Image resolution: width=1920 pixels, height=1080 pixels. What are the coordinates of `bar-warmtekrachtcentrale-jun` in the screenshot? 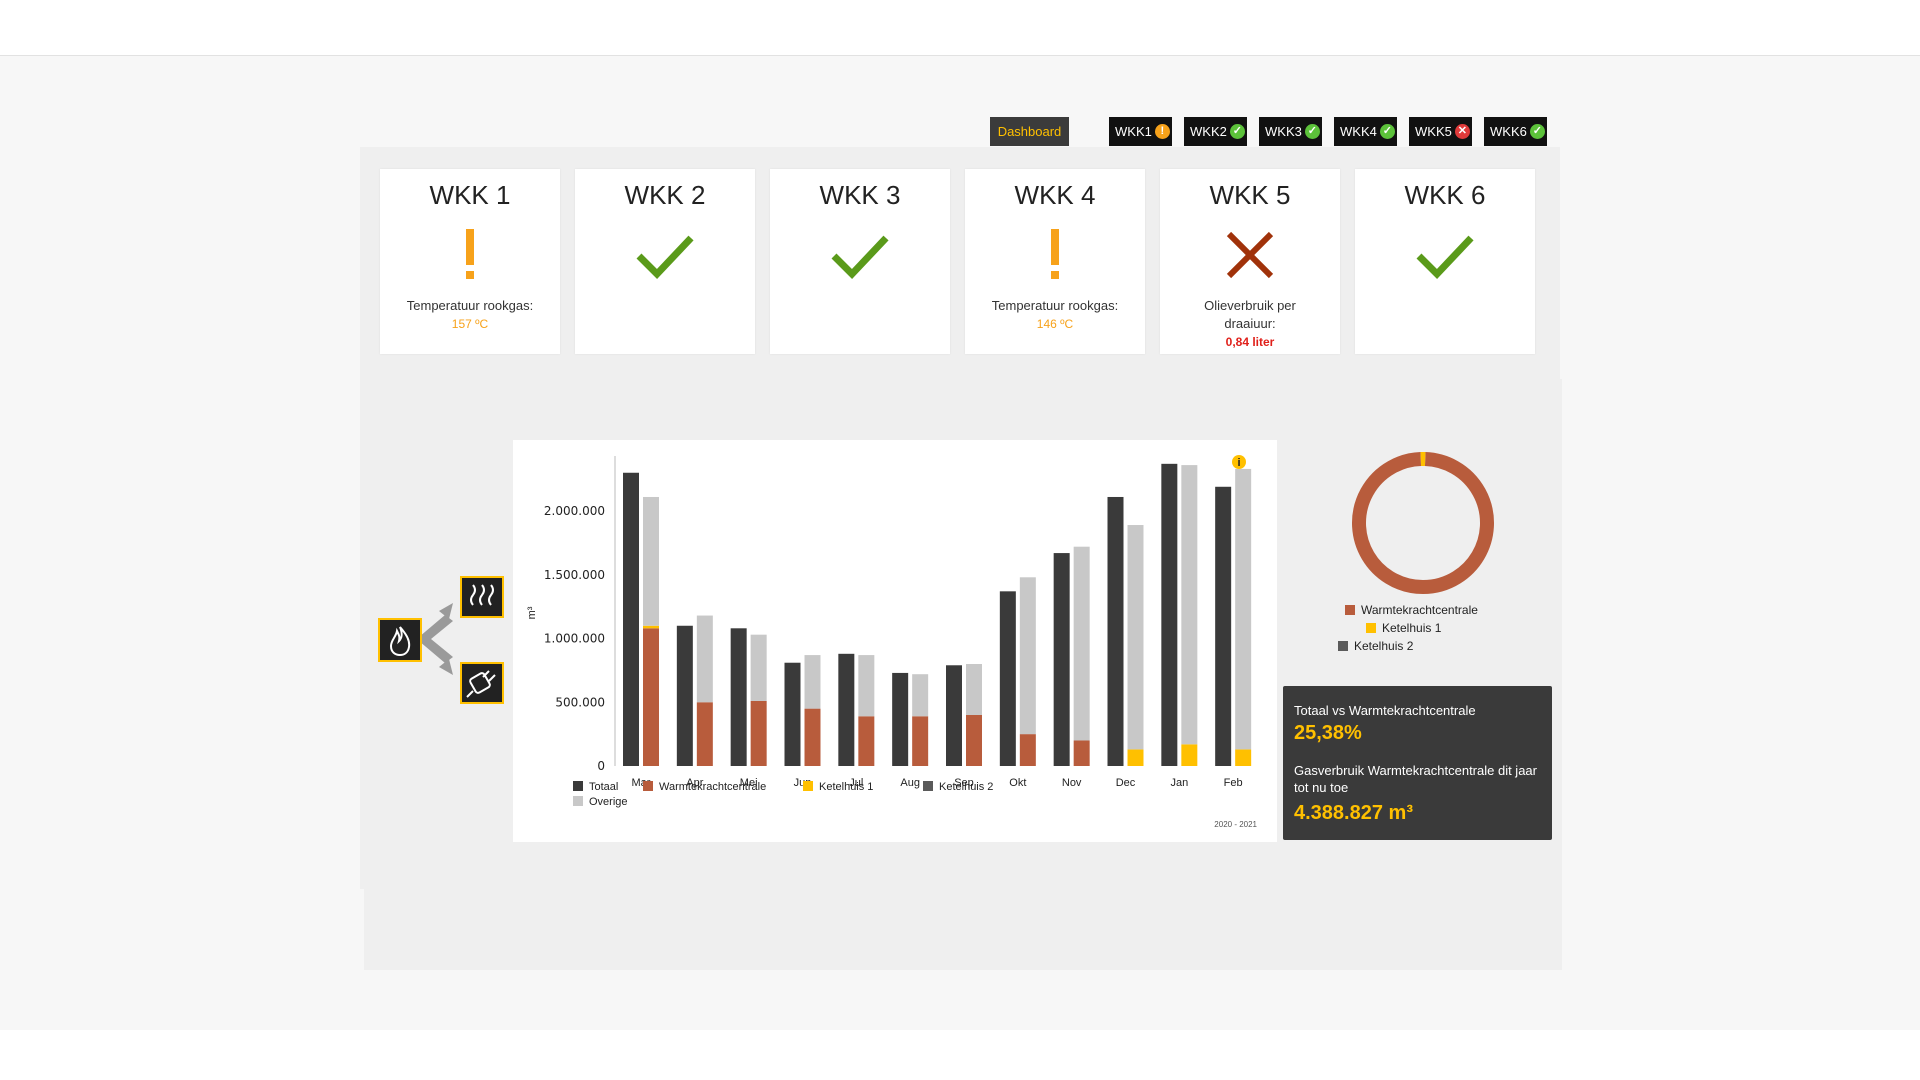 It's located at (812, 737).